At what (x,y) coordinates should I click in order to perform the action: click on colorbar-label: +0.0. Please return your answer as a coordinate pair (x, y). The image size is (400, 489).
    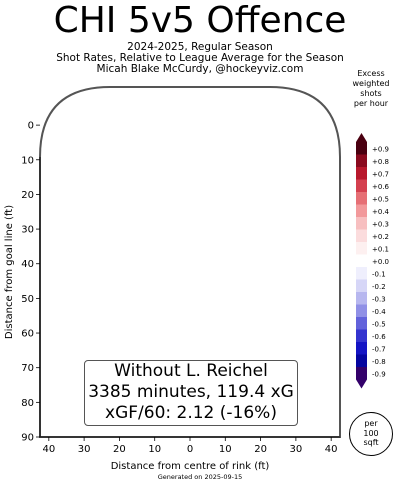
    Looking at the image, I should click on (380, 262).